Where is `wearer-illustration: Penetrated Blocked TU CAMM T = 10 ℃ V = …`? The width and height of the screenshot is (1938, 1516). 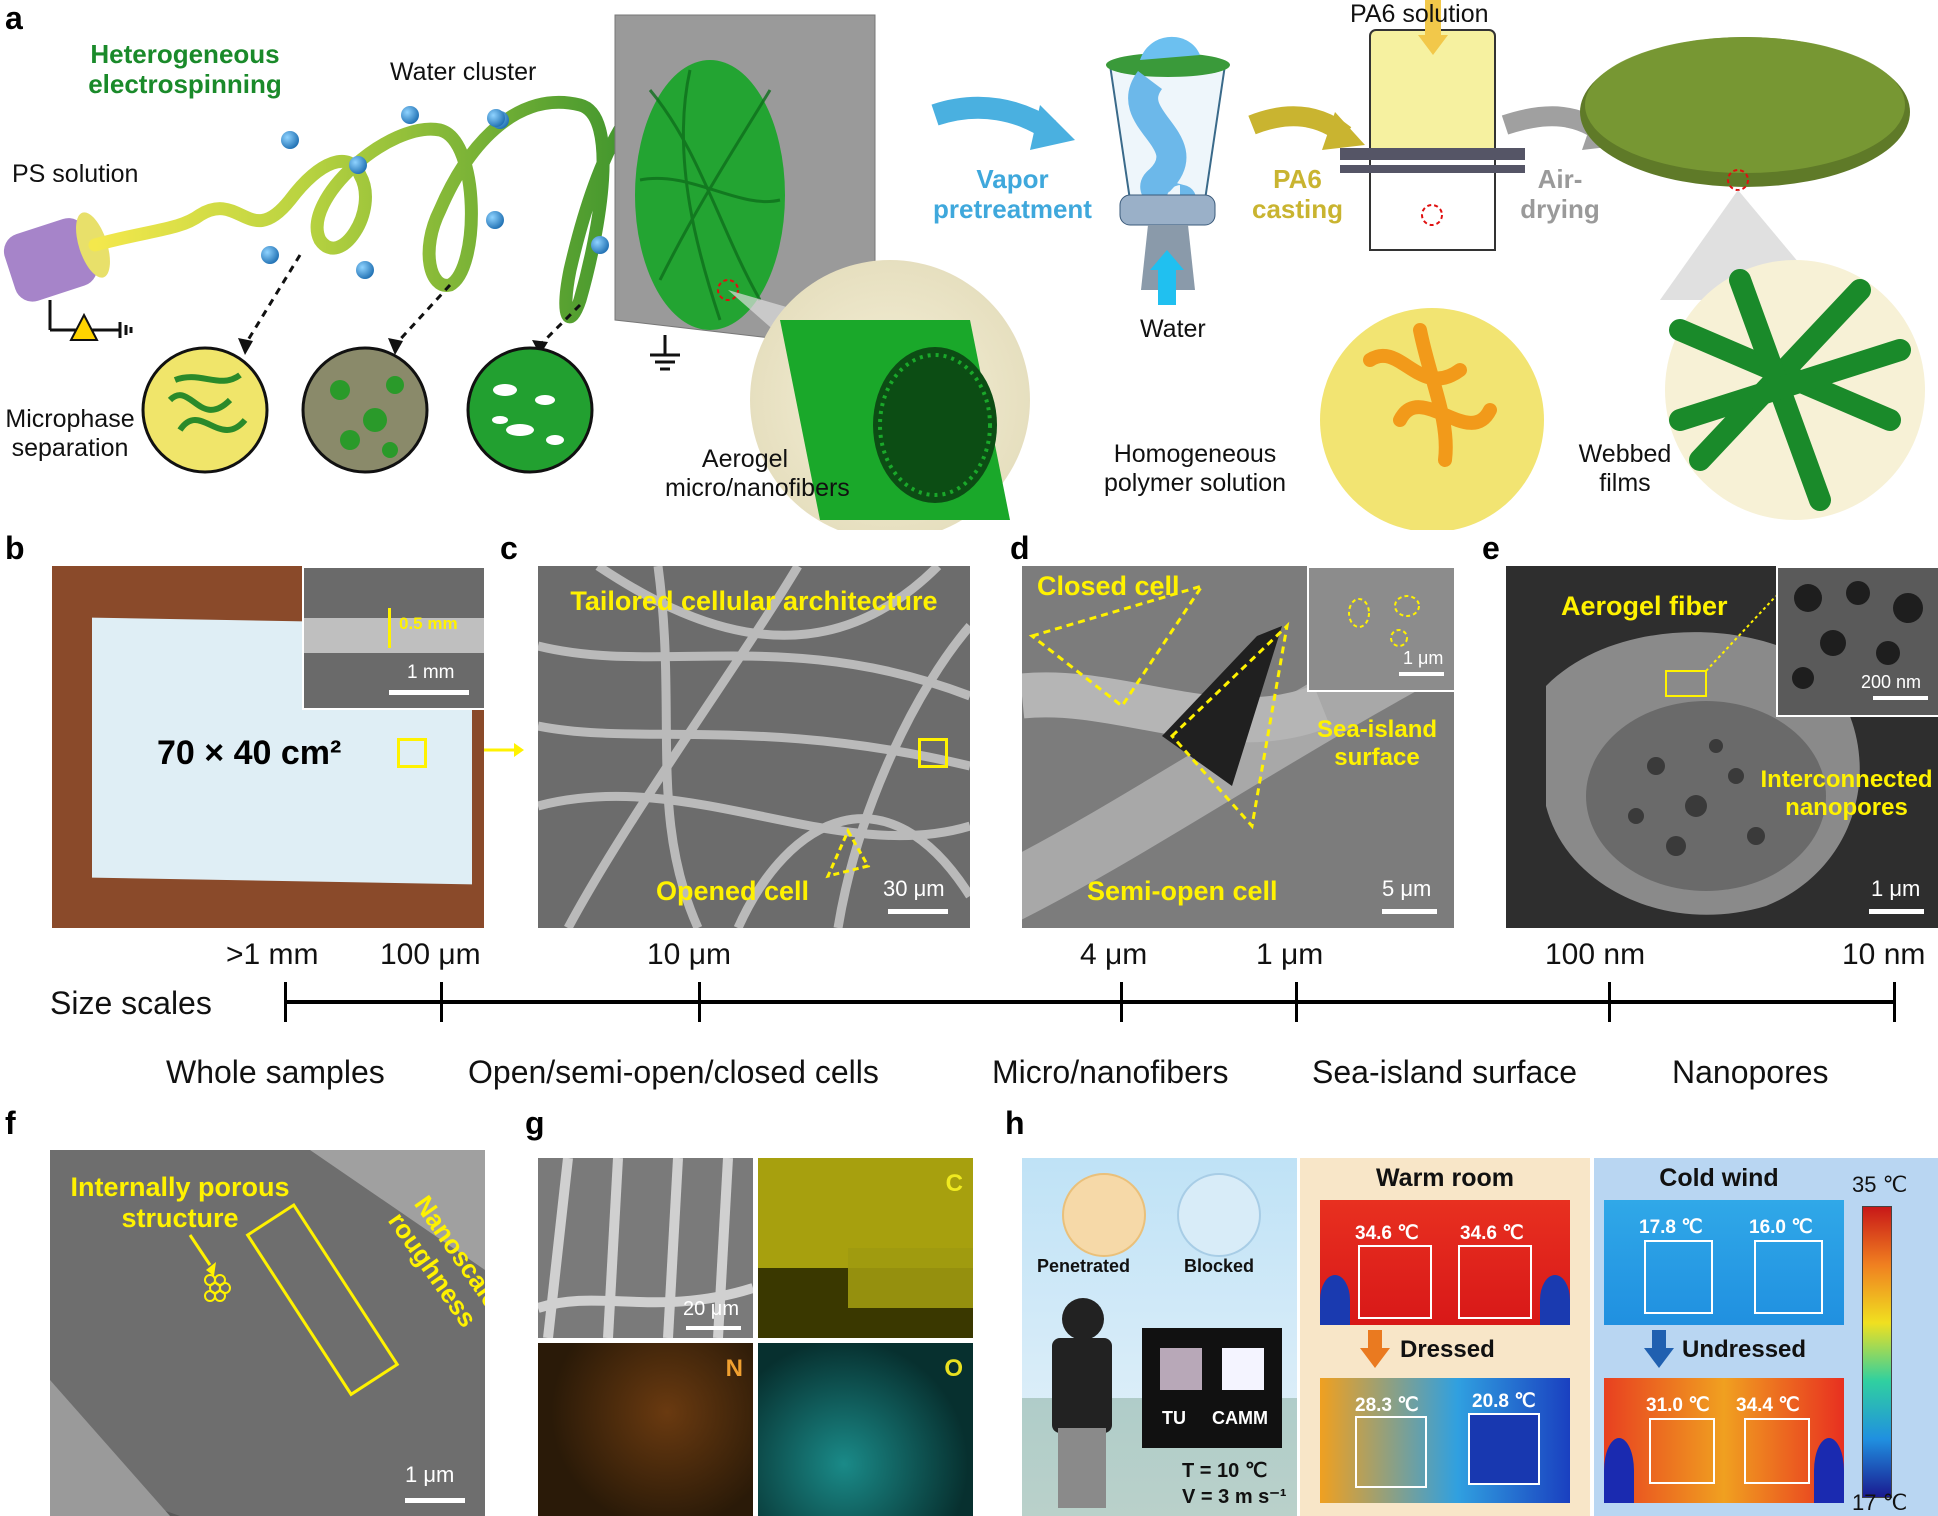
wearer-illustration: Penetrated Blocked TU CAMM T = 10 ℃ V = … is located at coordinates (1159, 1337).